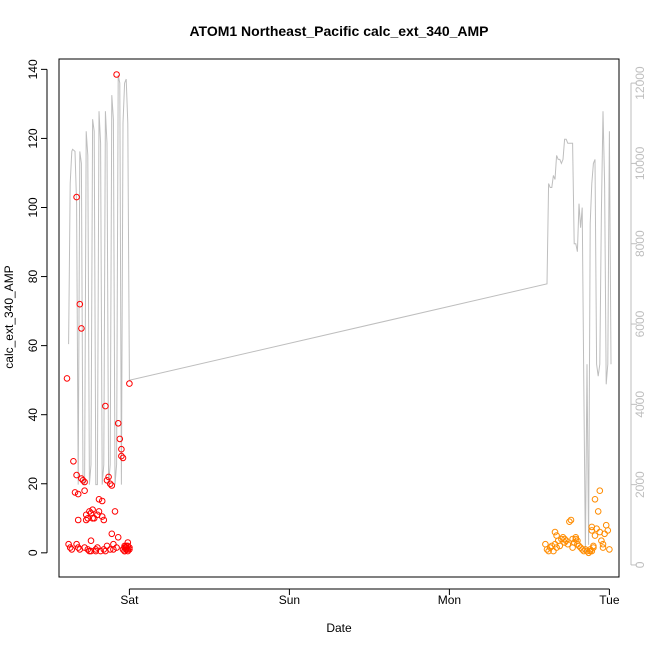 This screenshot has width=650, height=655. What do you see at coordinates (339, 628) in the screenshot?
I see `x-axis-label: Date` at bounding box center [339, 628].